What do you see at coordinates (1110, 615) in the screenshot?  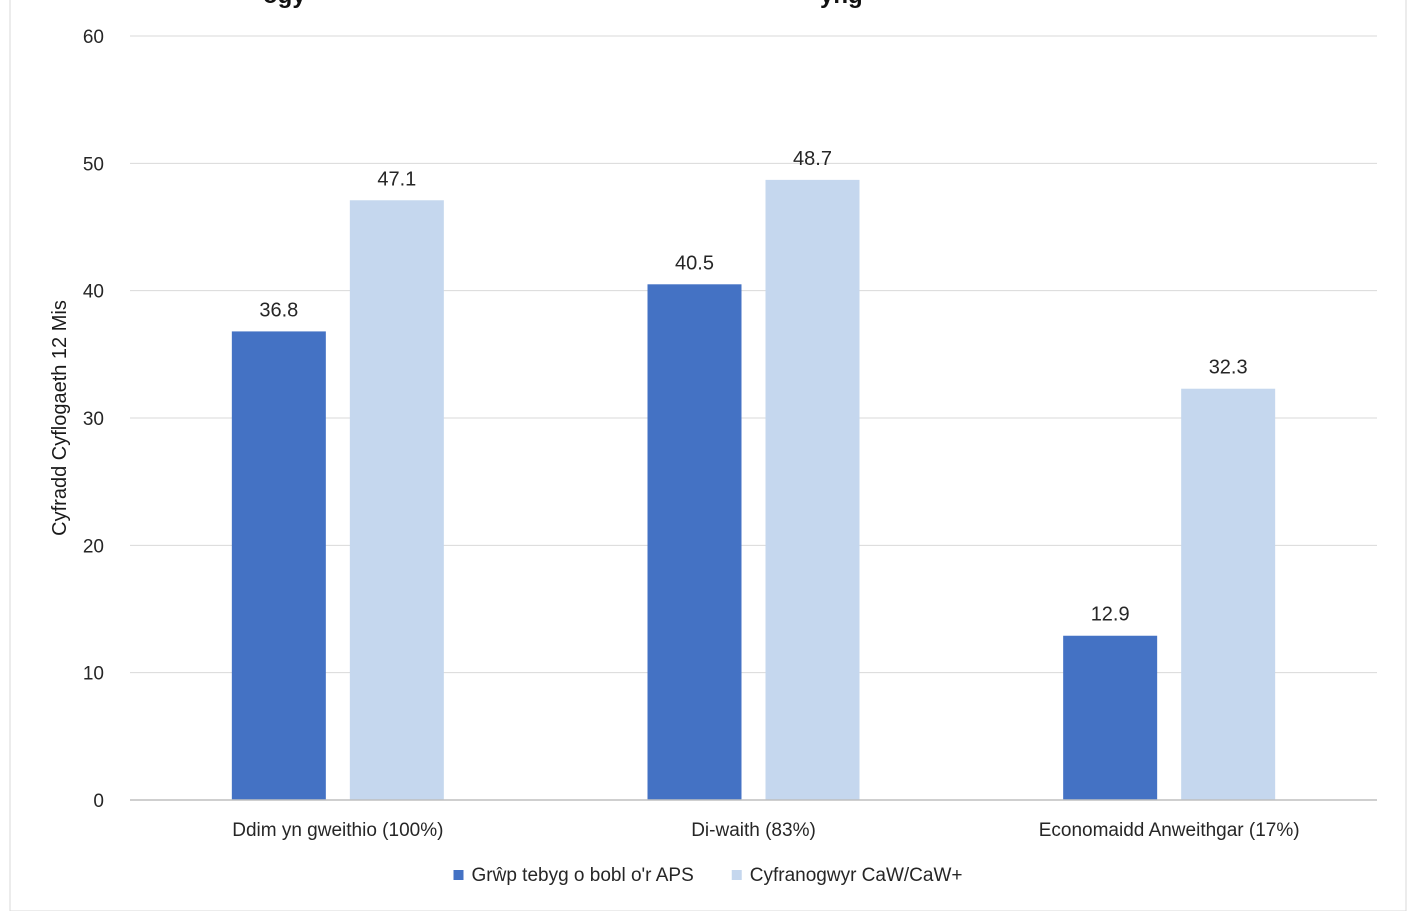 I see `data-label: 12.9` at bounding box center [1110, 615].